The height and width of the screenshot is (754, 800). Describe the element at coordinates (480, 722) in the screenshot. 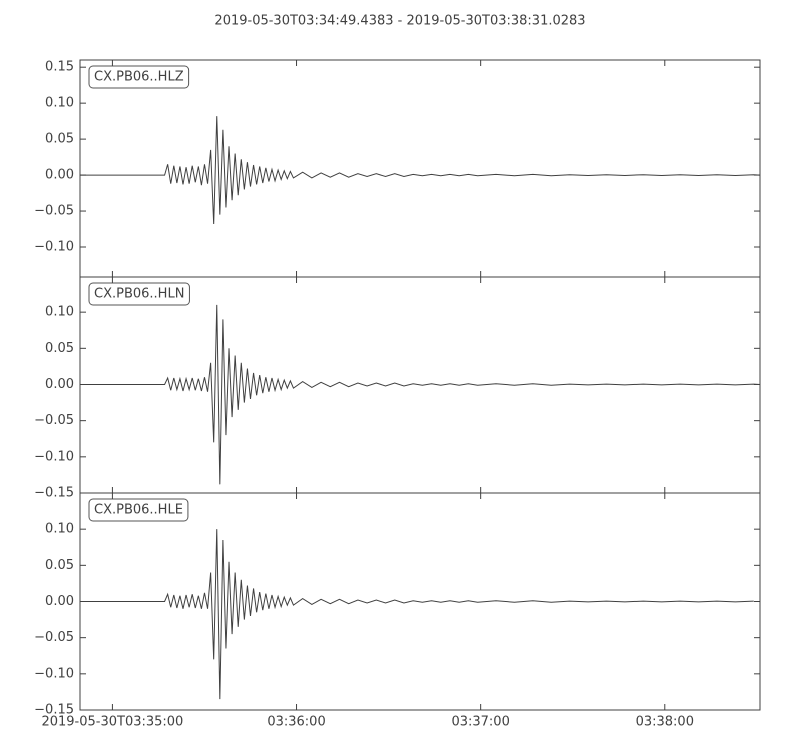

I see `x-tick-label: 03:37:00` at that location.